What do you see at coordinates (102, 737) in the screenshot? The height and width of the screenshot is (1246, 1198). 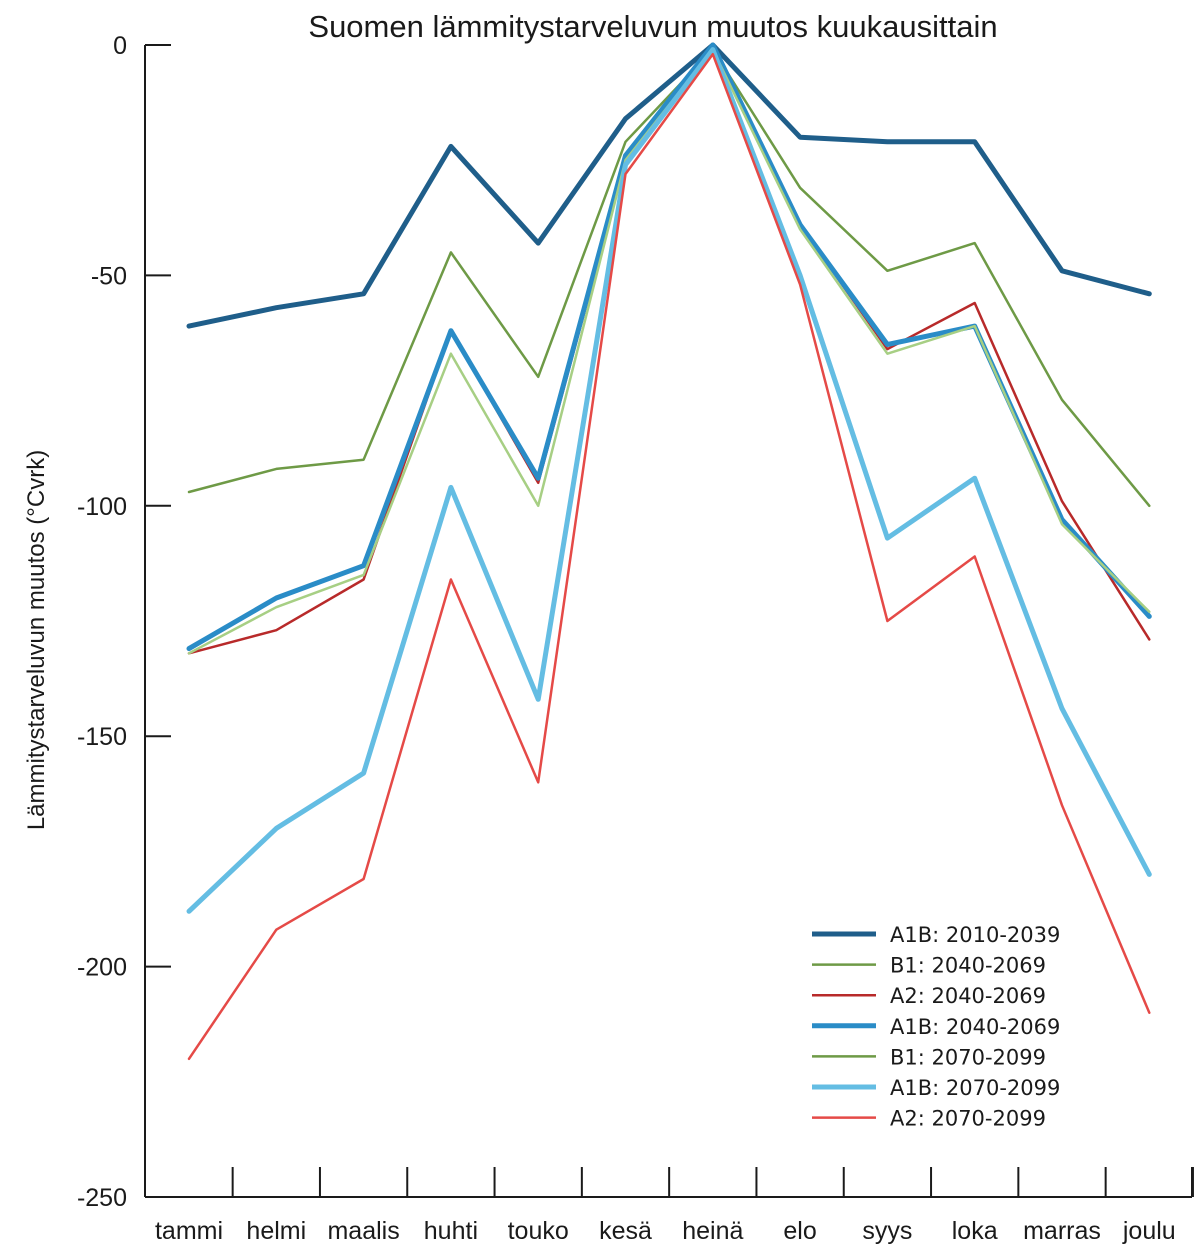 I see `y-tick-label: -150` at bounding box center [102, 737].